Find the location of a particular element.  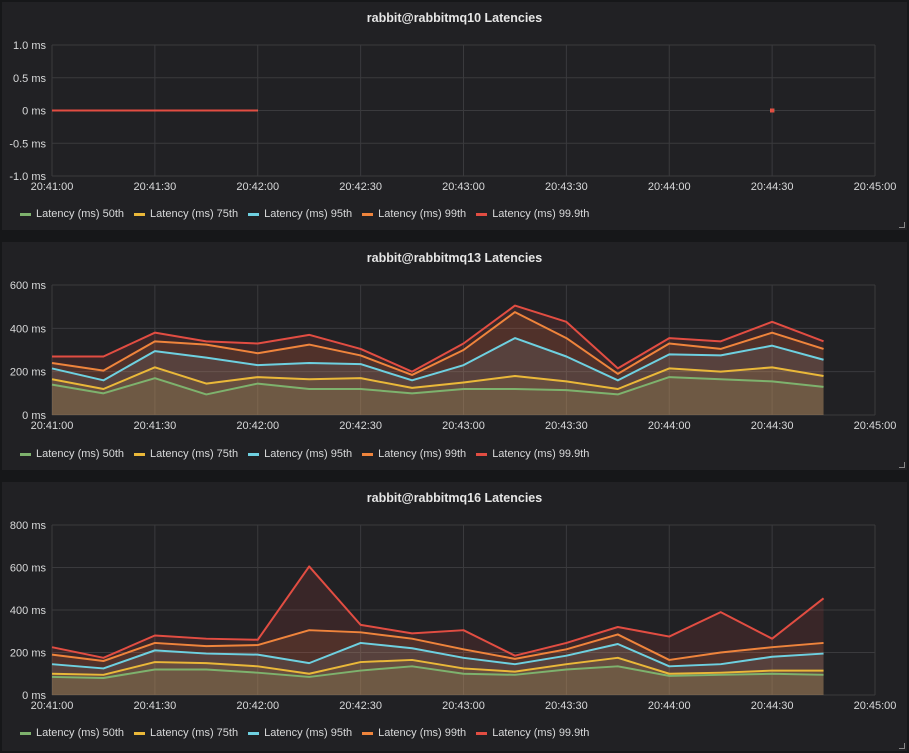

panel-title: rabbit@rabbitmq10 Latencies is located at coordinates (454, 18).